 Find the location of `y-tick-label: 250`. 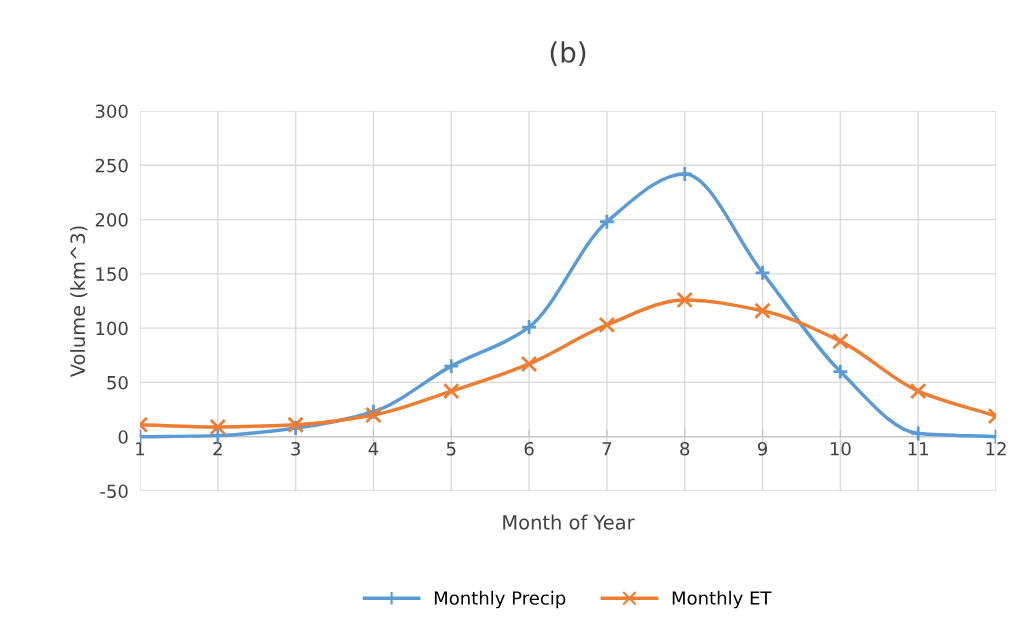

y-tick-label: 250 is located at coordinates (111, 165).